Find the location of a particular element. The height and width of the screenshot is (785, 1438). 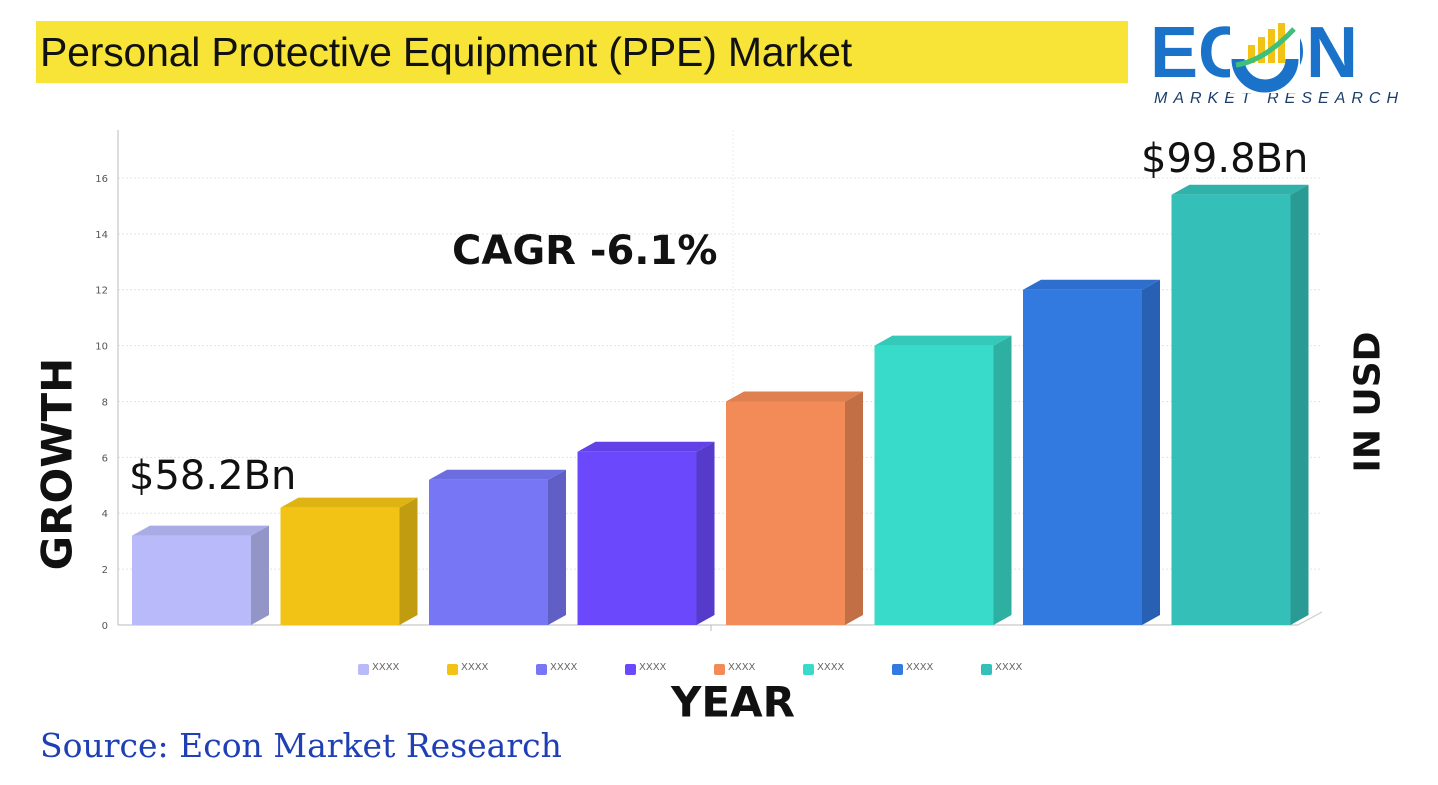

source-note: Source: Econ Market Research is located at coordinates (301, 745).